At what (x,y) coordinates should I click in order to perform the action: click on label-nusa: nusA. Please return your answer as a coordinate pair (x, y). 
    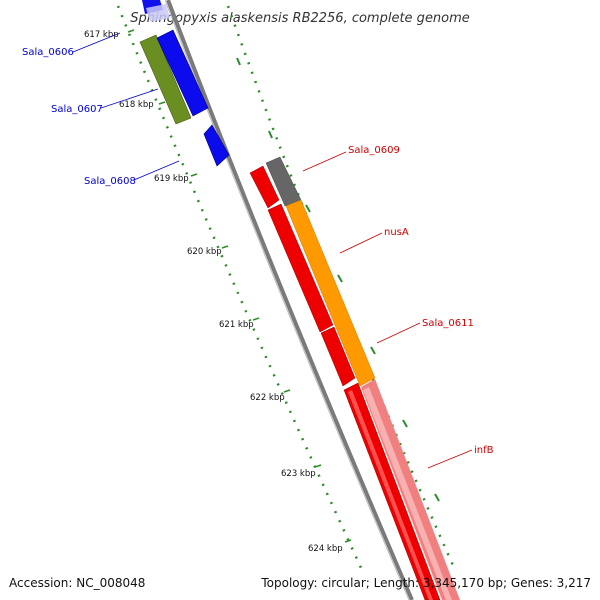
    Looking at the image, I should click on (396, 232).